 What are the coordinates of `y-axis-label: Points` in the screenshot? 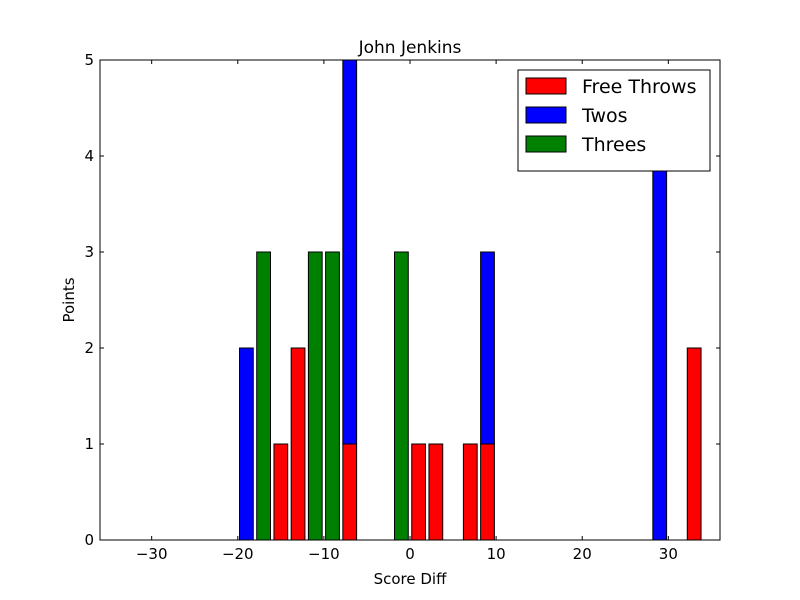 It's located at (69, 299).